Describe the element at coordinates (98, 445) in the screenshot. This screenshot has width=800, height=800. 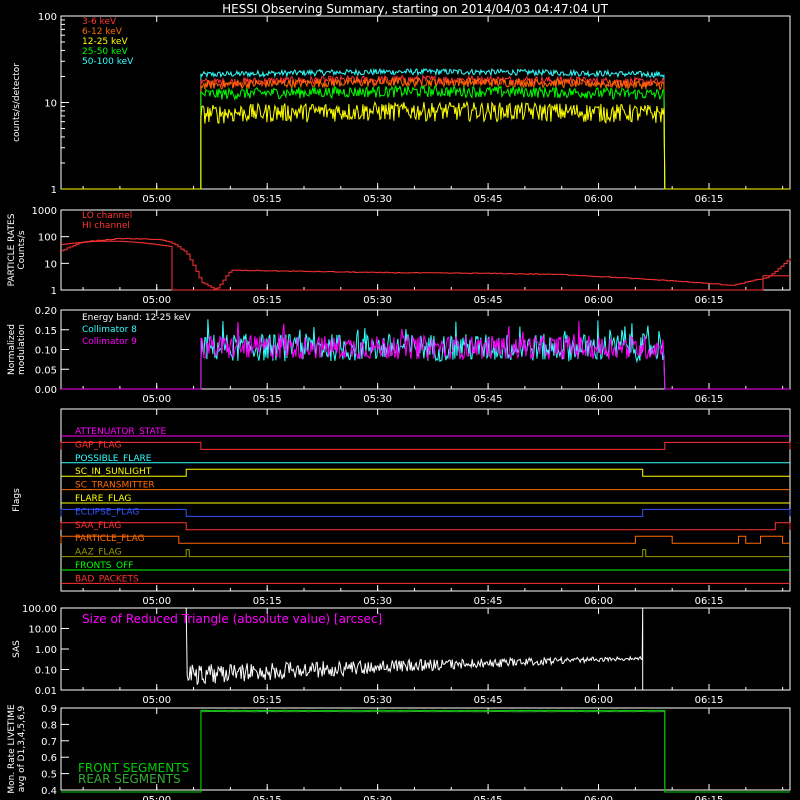
I see `flag-label: GAP_FLAG` at that location.